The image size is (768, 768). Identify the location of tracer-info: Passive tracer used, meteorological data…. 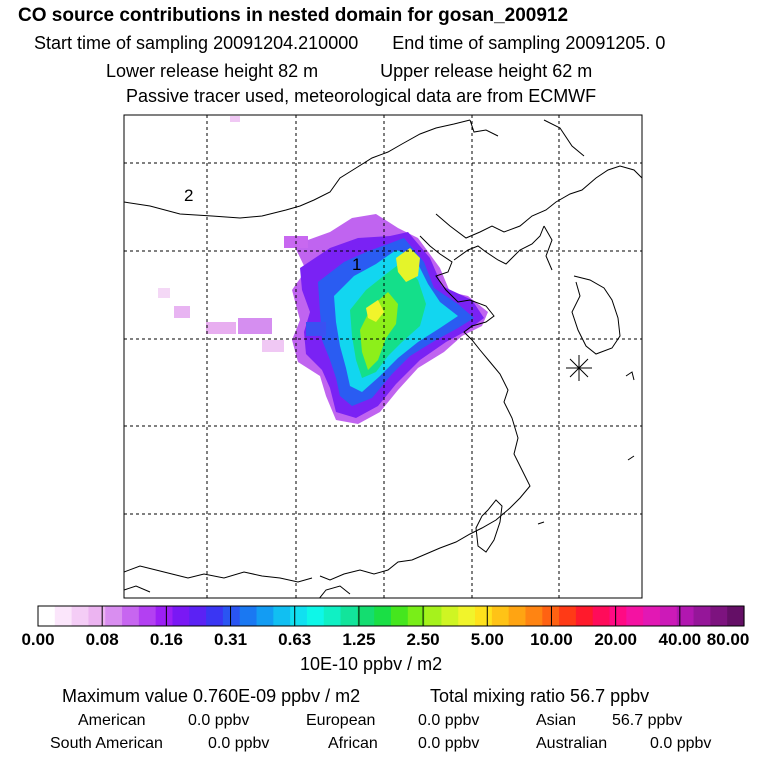
(361, 96).